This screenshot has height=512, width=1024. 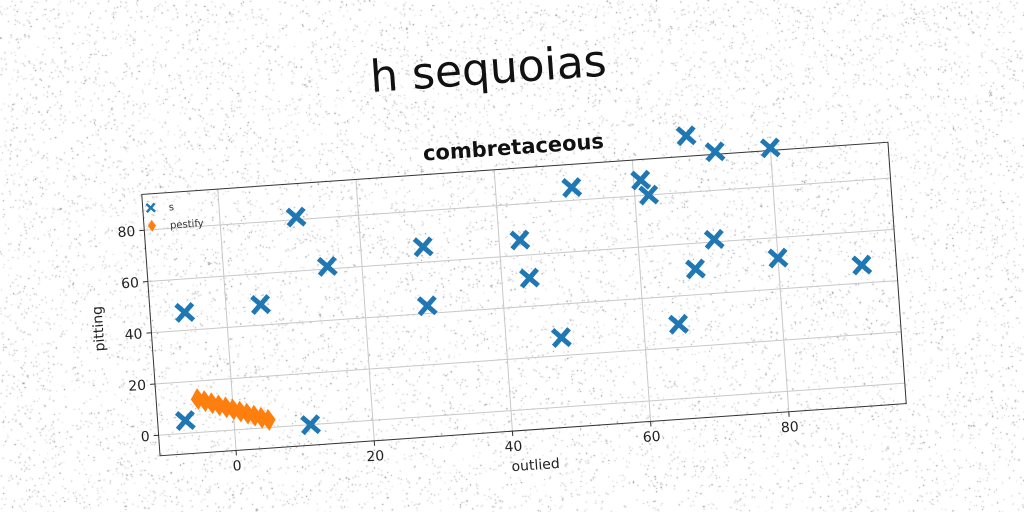 What do you see at coordinates (130, 283) in the screenshot?
I see `y-tick-label: 60` at bounding box center [130, 283].